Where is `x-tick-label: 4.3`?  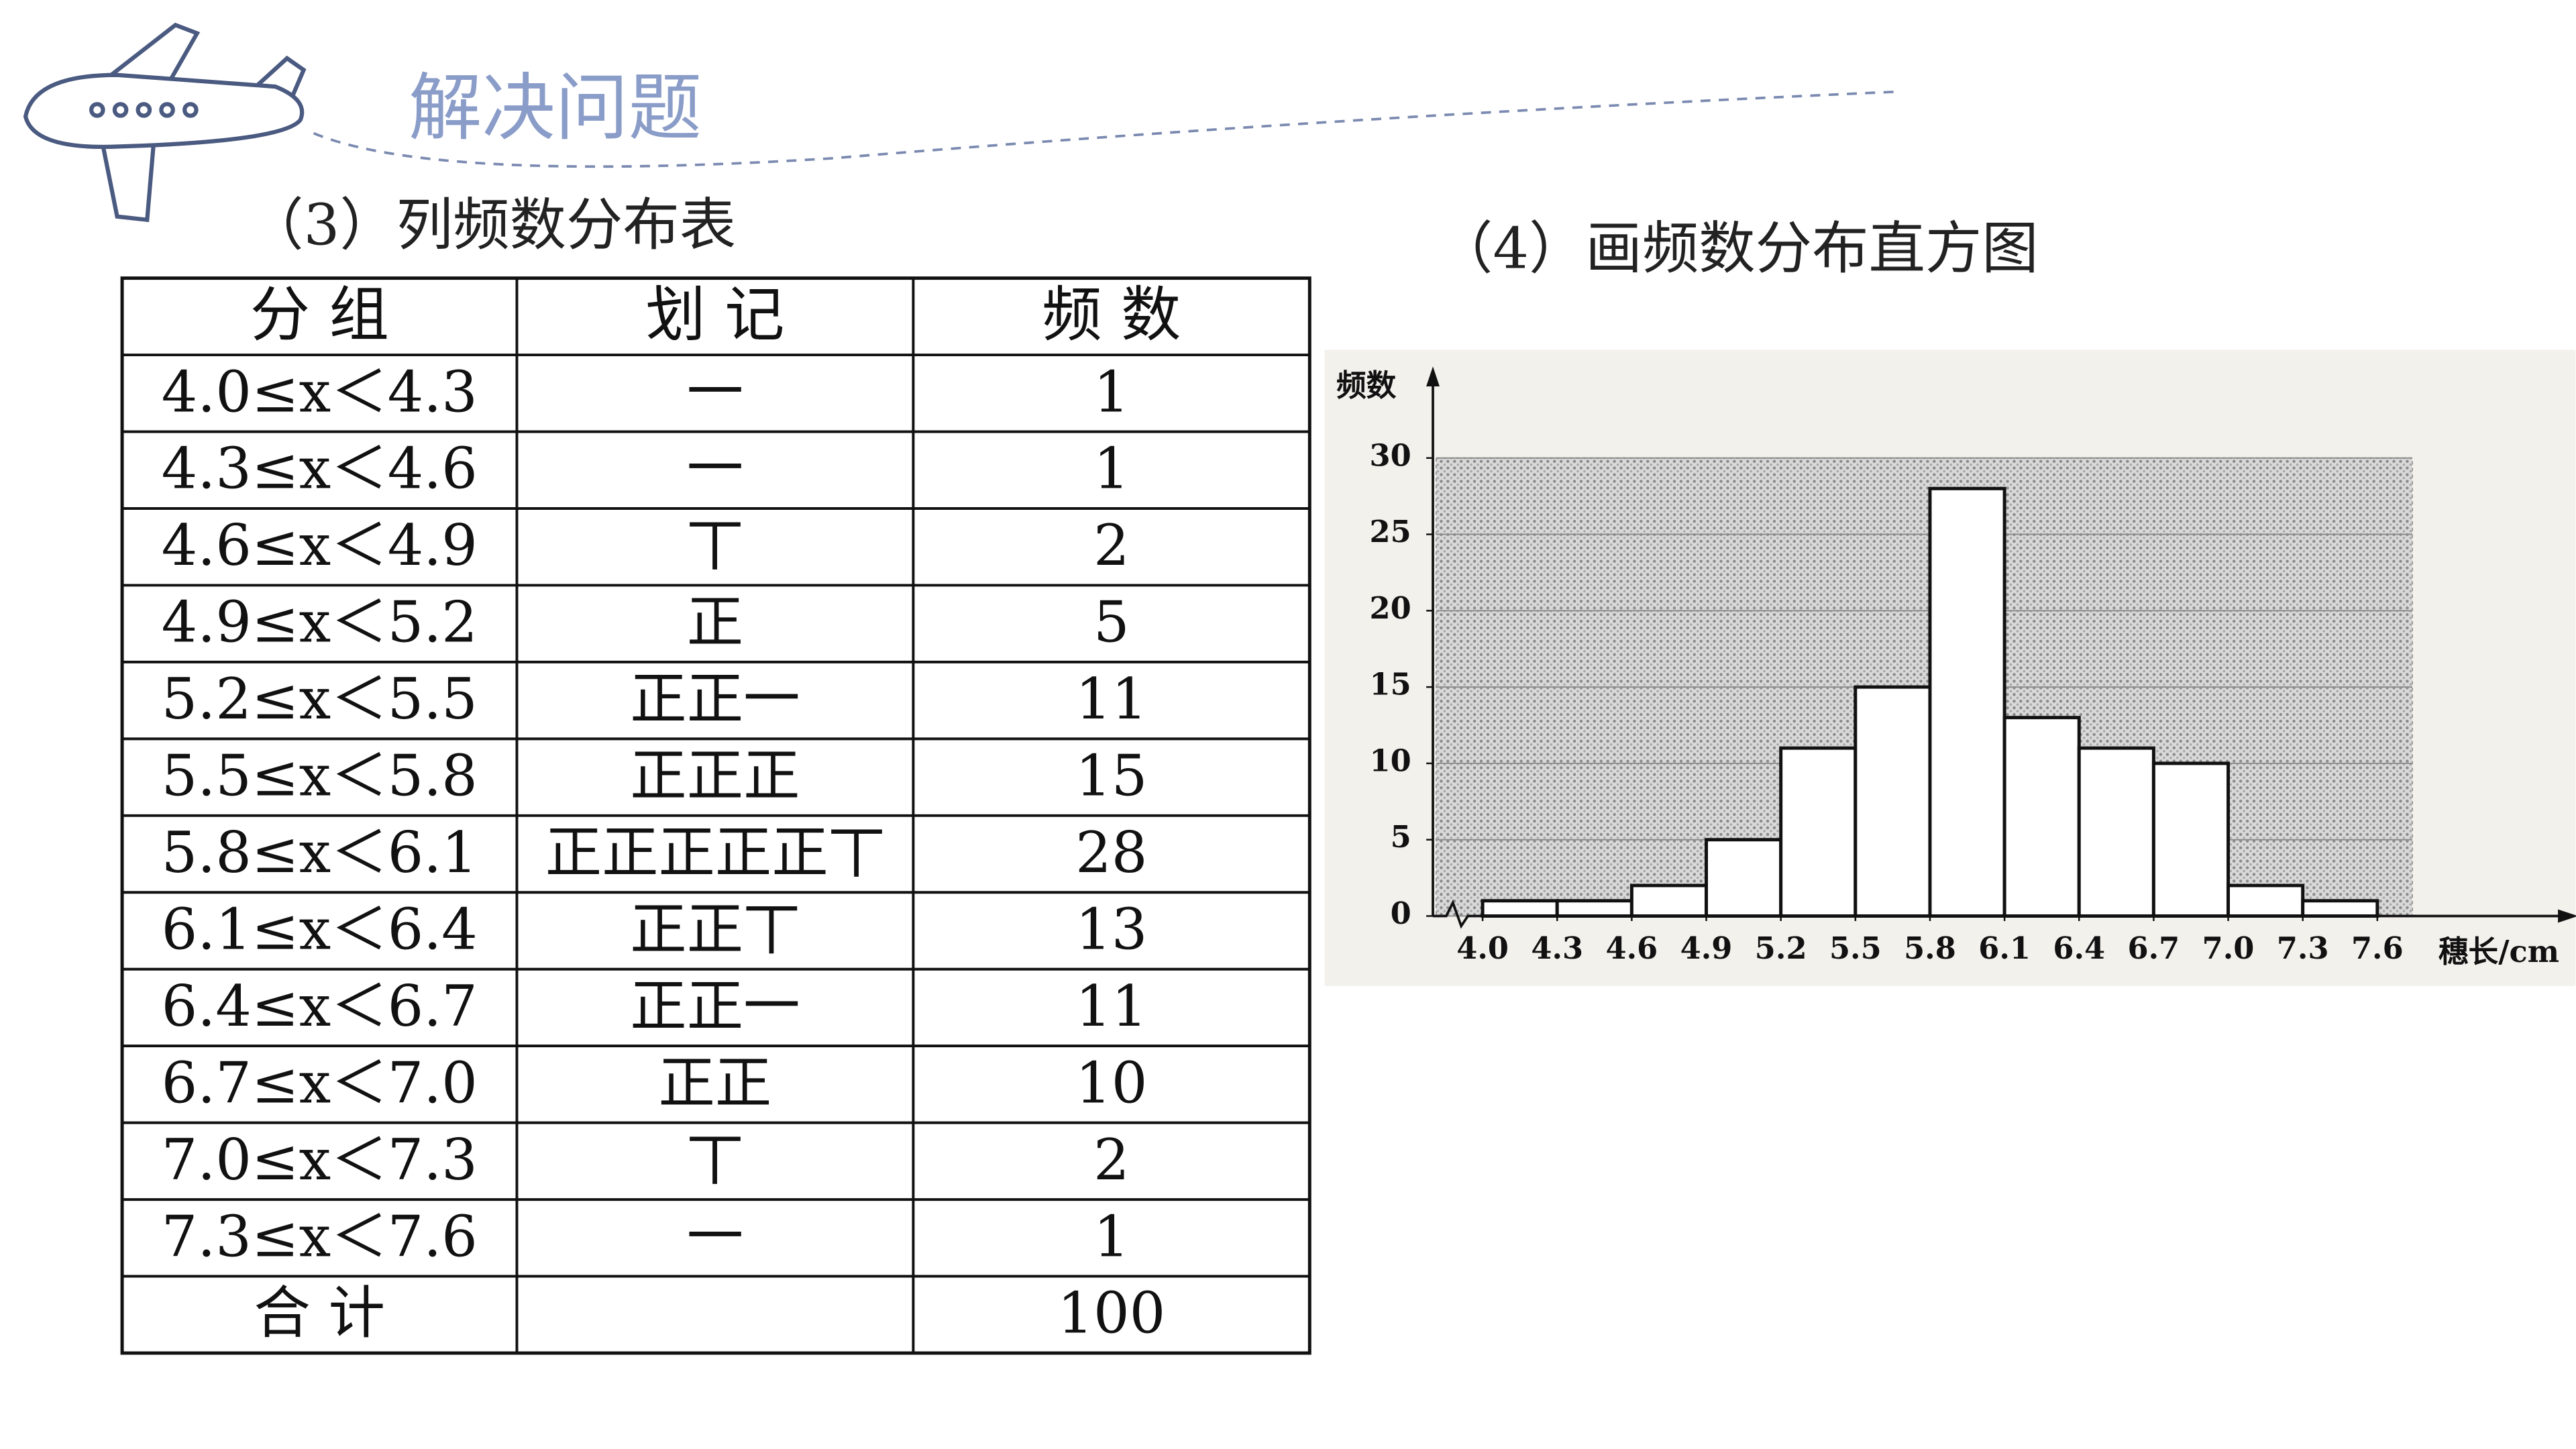
x-tick-label: 4.3 is located at coordinates (1557, 948).